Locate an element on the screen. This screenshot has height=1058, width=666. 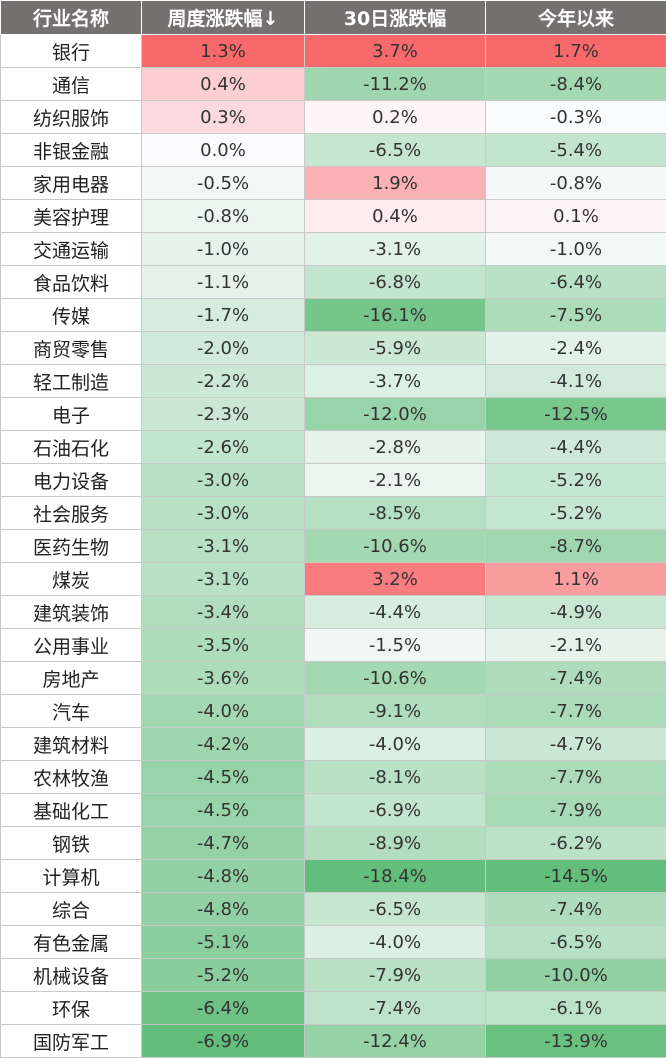
weekly-change-cell: -0.8% is located at coordinates (223, 216).